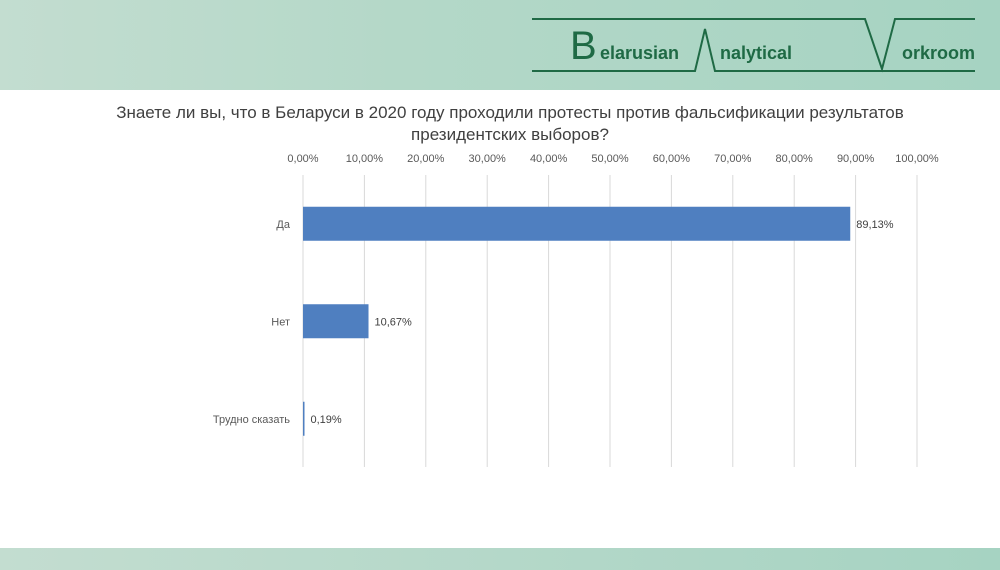  I want to click on x-tick-label: 20,00%, so click(426, 159).